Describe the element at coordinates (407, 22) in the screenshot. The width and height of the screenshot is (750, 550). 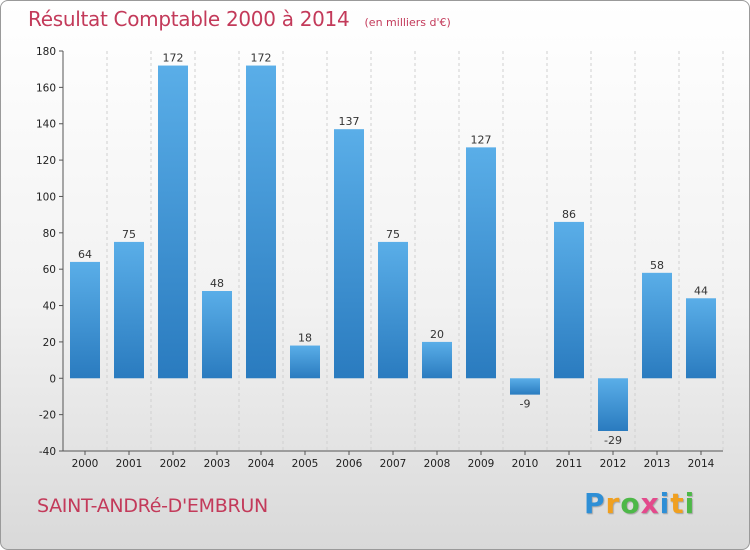
I see `chart-unit: (en milliers d'€)` at that location.